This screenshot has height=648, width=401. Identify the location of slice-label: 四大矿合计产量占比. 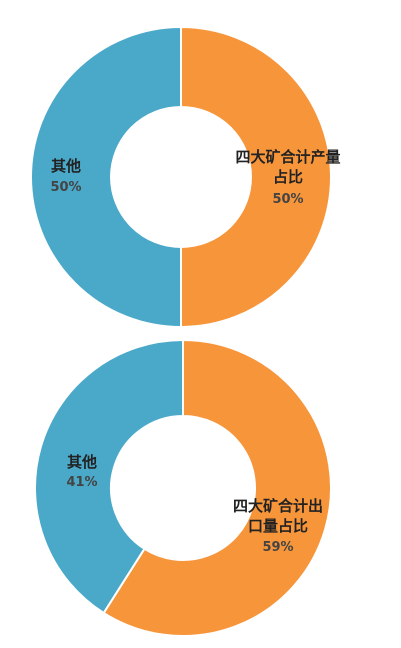
(288, 167).